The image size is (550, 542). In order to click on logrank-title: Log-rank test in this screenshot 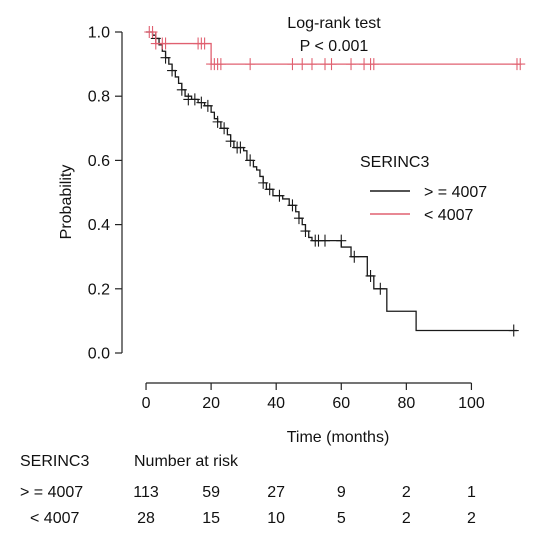, I will do `click(334, 23)`.